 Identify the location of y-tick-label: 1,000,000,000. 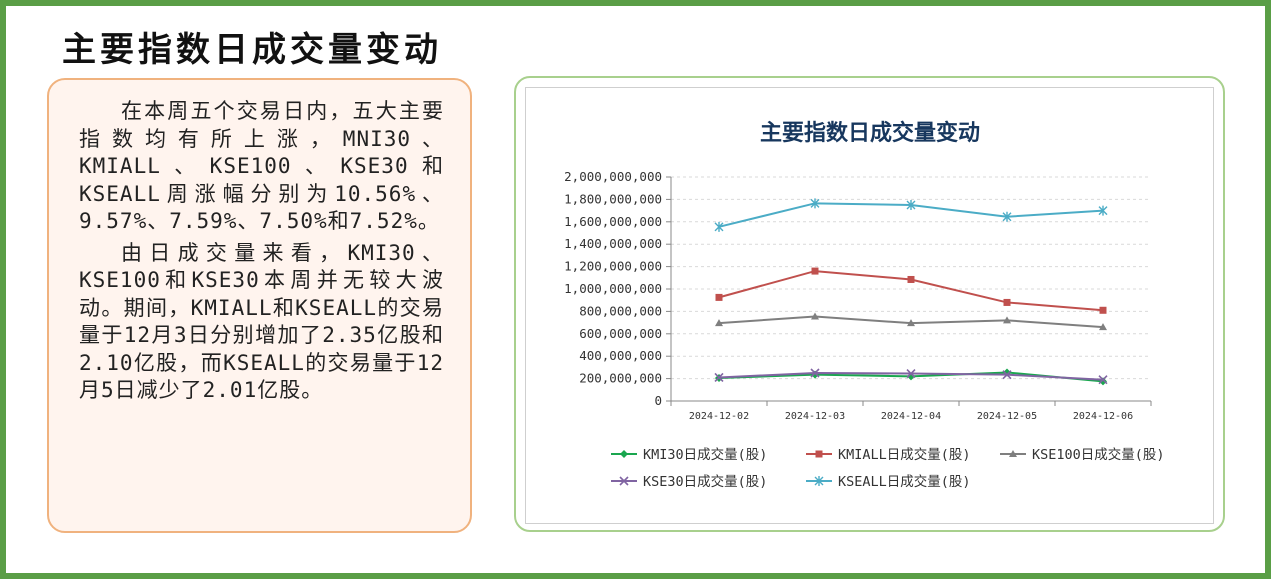
(613, 288).